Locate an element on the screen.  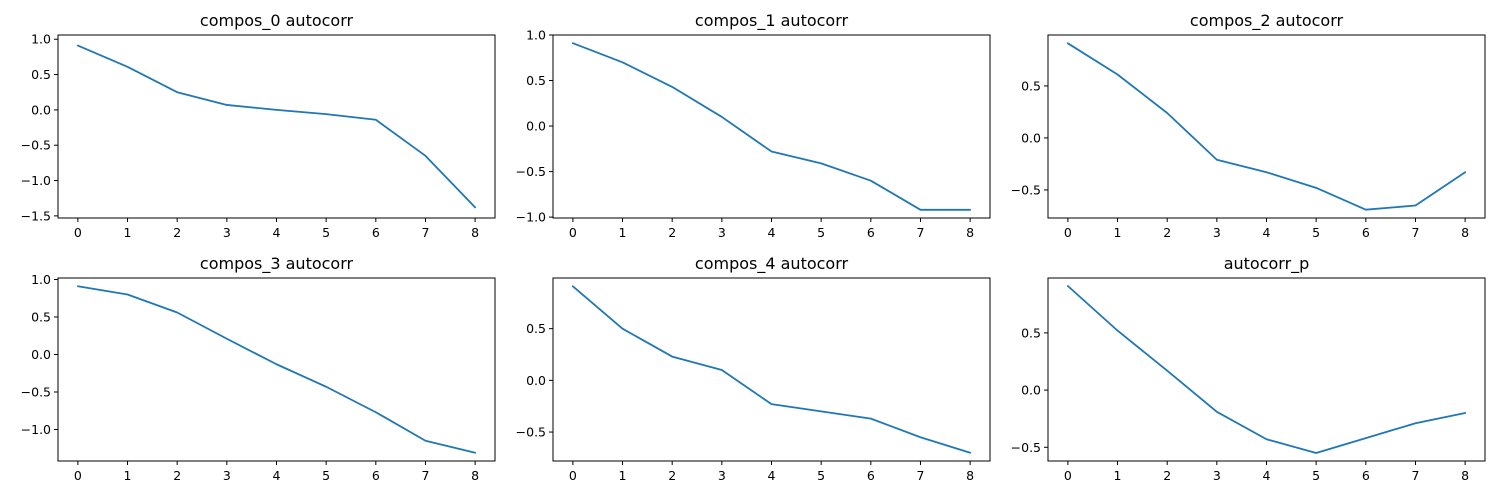
subplot-title: compos_2 autocorr is located at coordinates (1267, 21).